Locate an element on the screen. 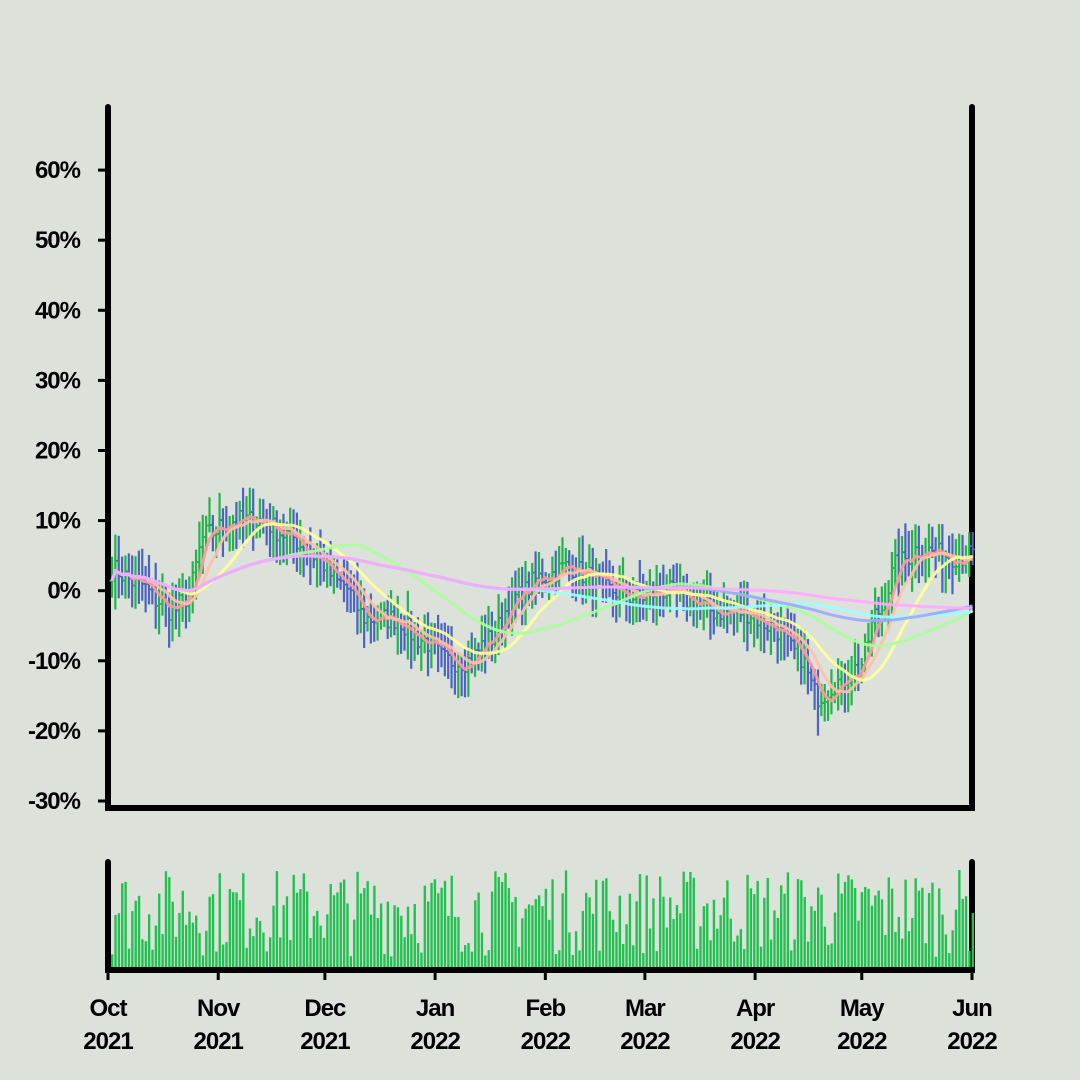 The height and width of the screenshot is (1080, 1080). y-tick-label: 20% is located at coordinates (58, 450).